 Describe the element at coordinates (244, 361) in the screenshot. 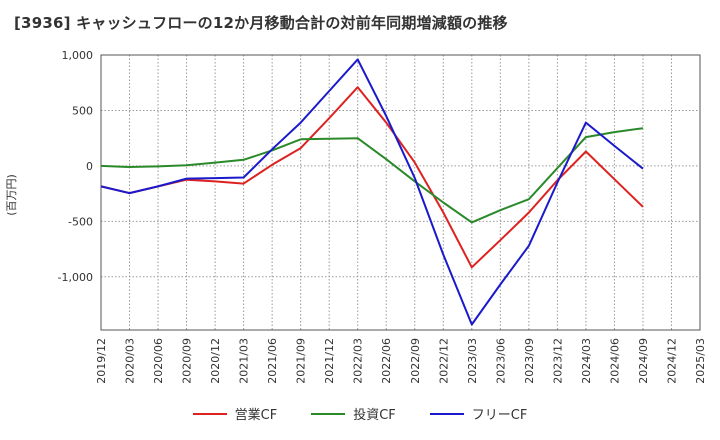

I see `x-tick-label: 2021/03` at that location.